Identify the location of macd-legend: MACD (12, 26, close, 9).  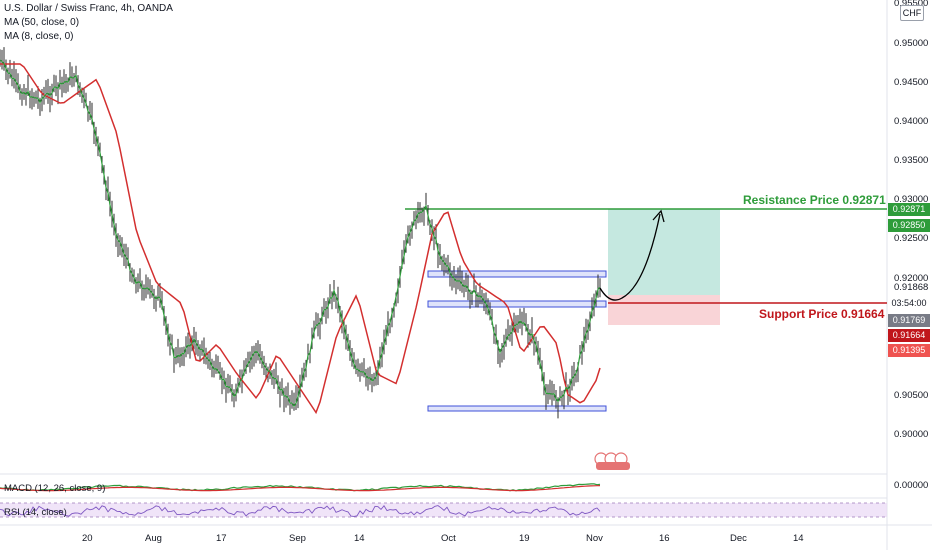
(55, 488).